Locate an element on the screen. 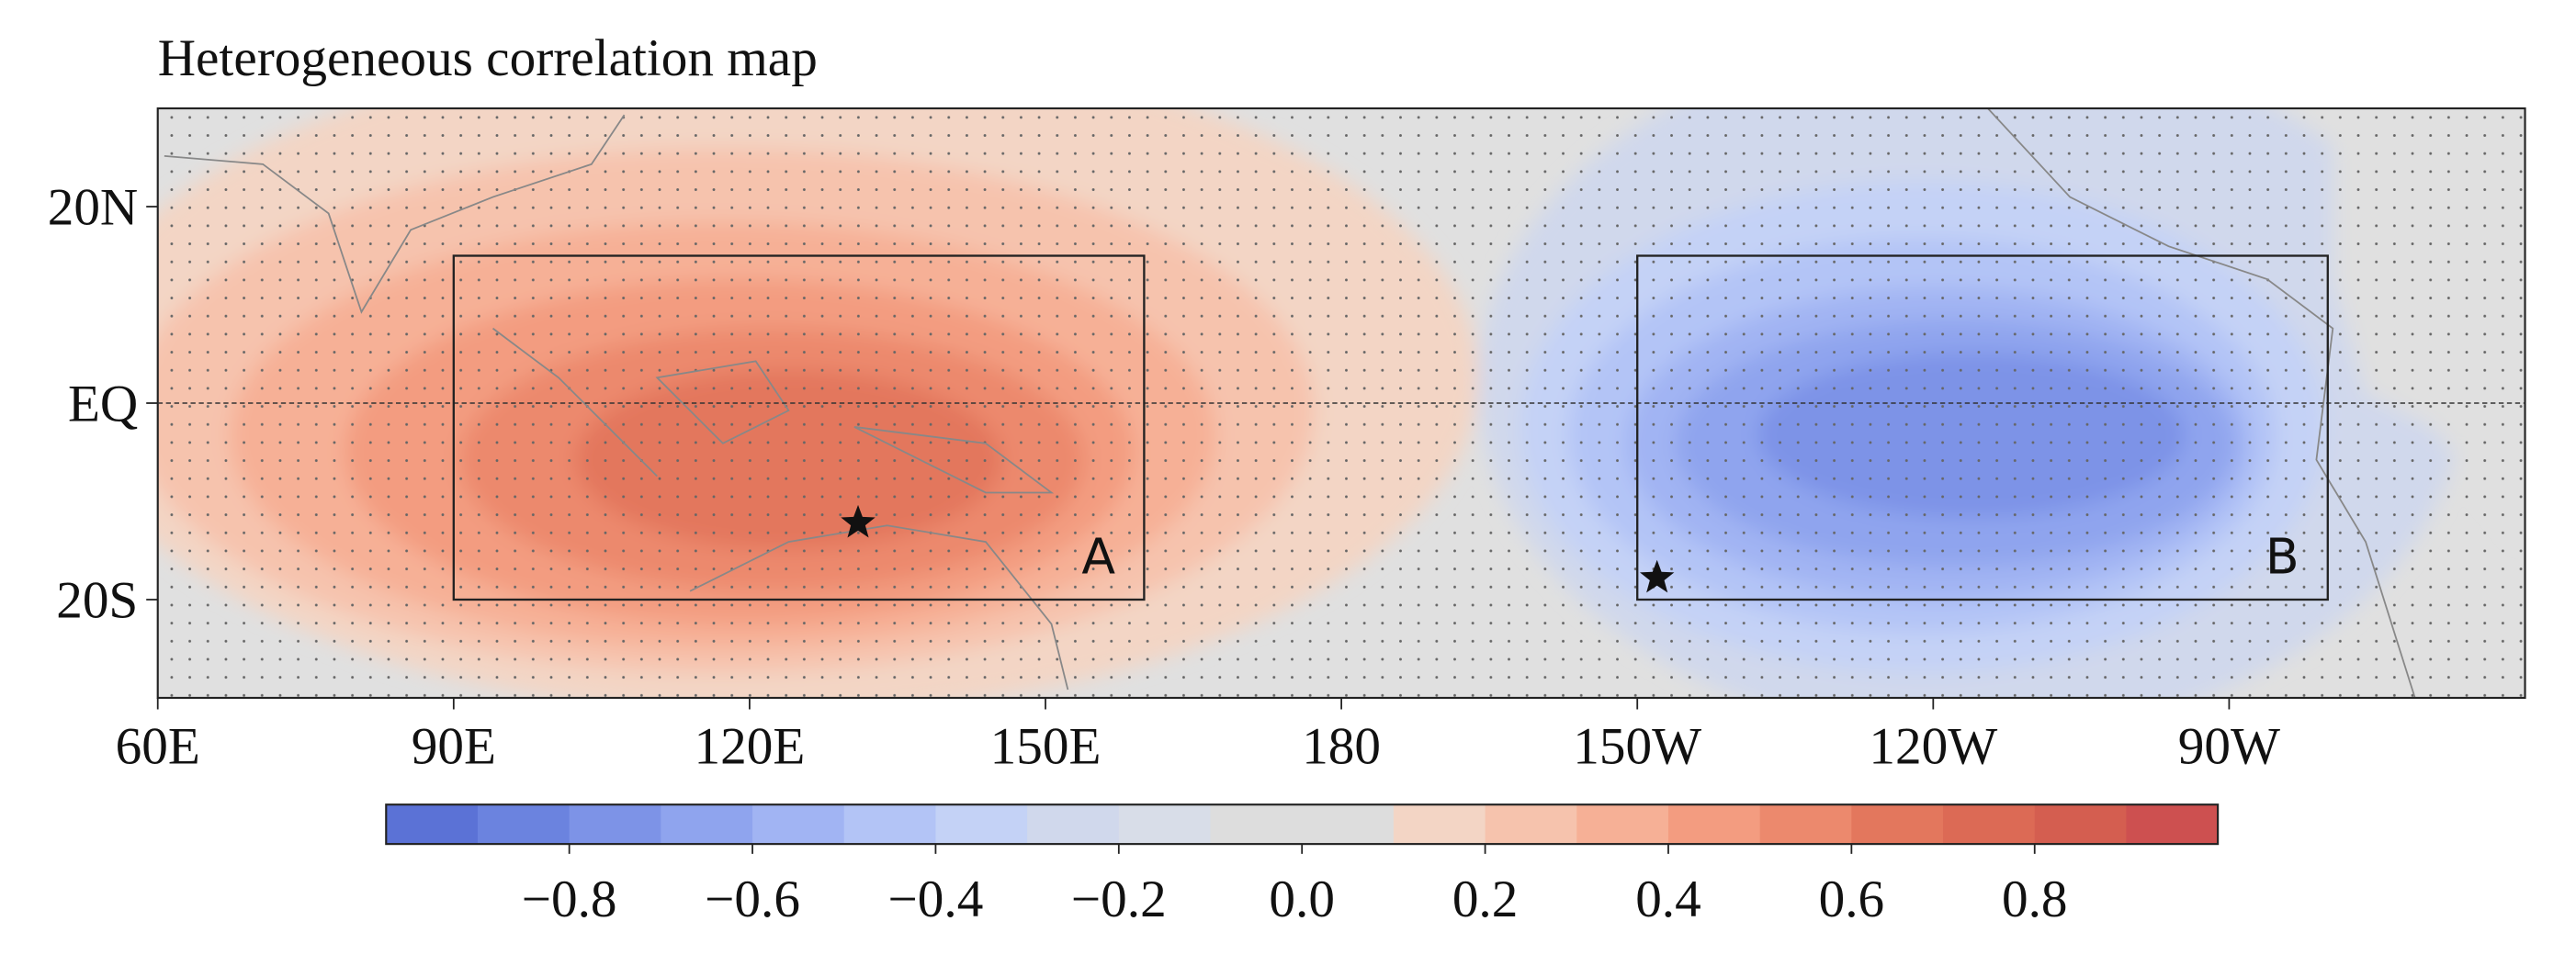  colorbar-tick-label: 0.8 is located at coordinates (2035, 899).